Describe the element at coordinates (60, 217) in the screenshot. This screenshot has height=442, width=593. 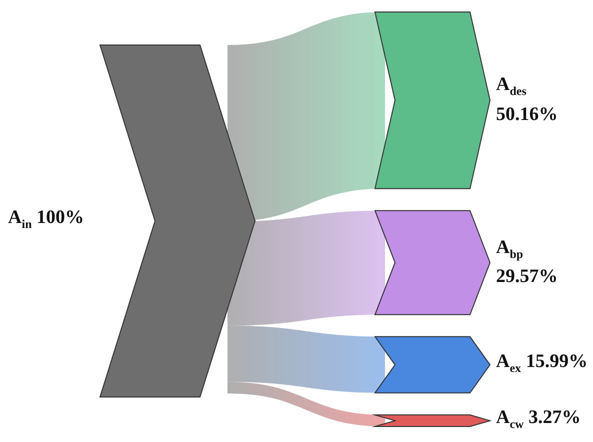
I see `data-label: 100%` at that location.